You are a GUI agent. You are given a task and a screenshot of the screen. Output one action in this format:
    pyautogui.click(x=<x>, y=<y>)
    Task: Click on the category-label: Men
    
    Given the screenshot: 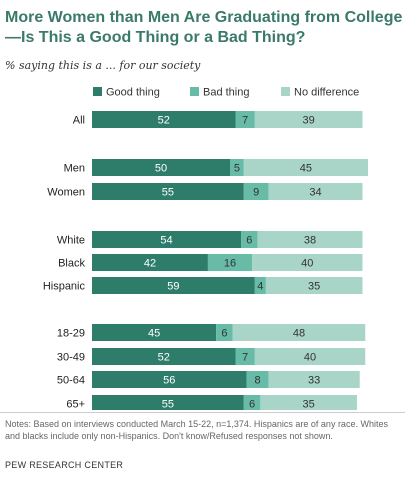 What is the action you would take?
    pyautogui.click(x=74, y=169)
    